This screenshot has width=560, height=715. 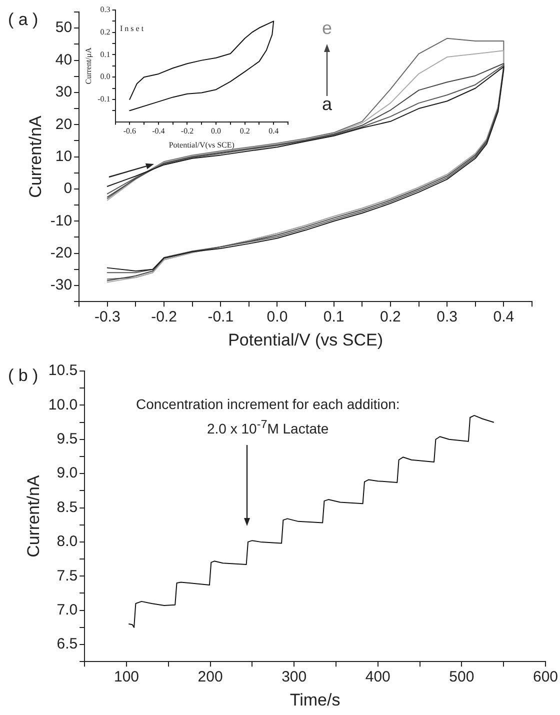 What do you see at coordinates (158, 131) in the screenshot?
I see `x-tick-label: -0.4` at bounding box center [158, 131].